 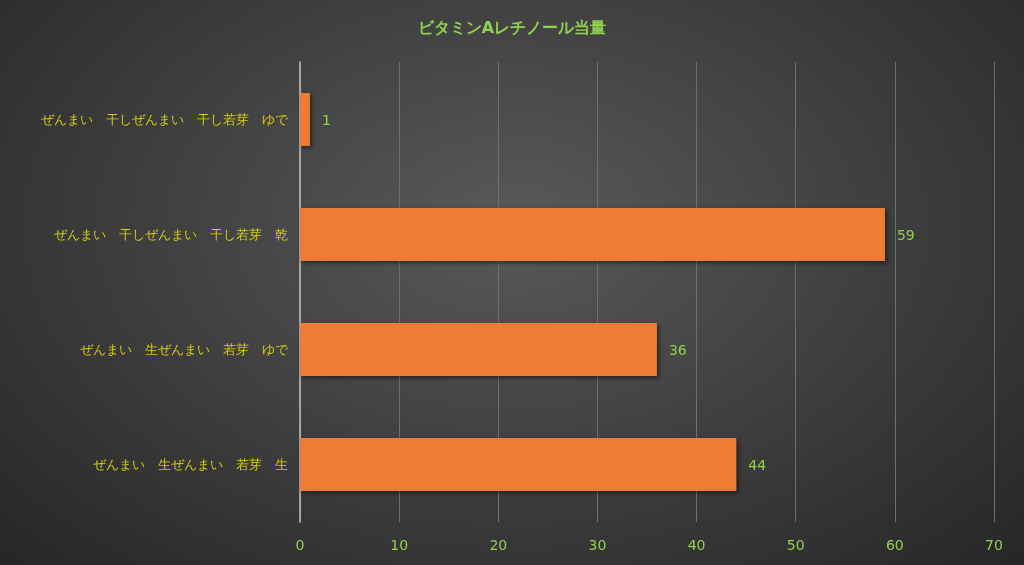 I want to click on y-tick-label: ぜんまい 干しぜんまい 干し若芽 乾, so click(x=171, y=234).